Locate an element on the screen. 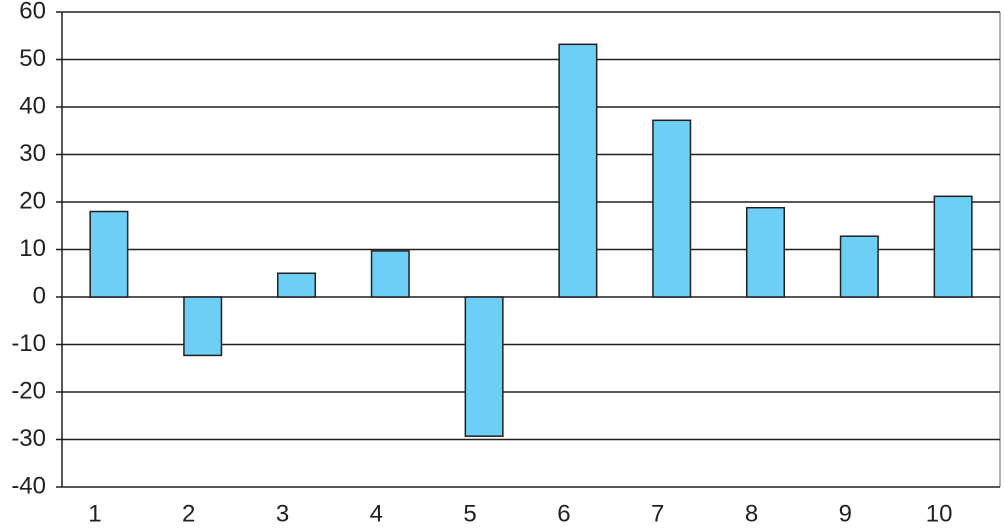  x-tick-label: 4 is located at coordinates (376, 513).